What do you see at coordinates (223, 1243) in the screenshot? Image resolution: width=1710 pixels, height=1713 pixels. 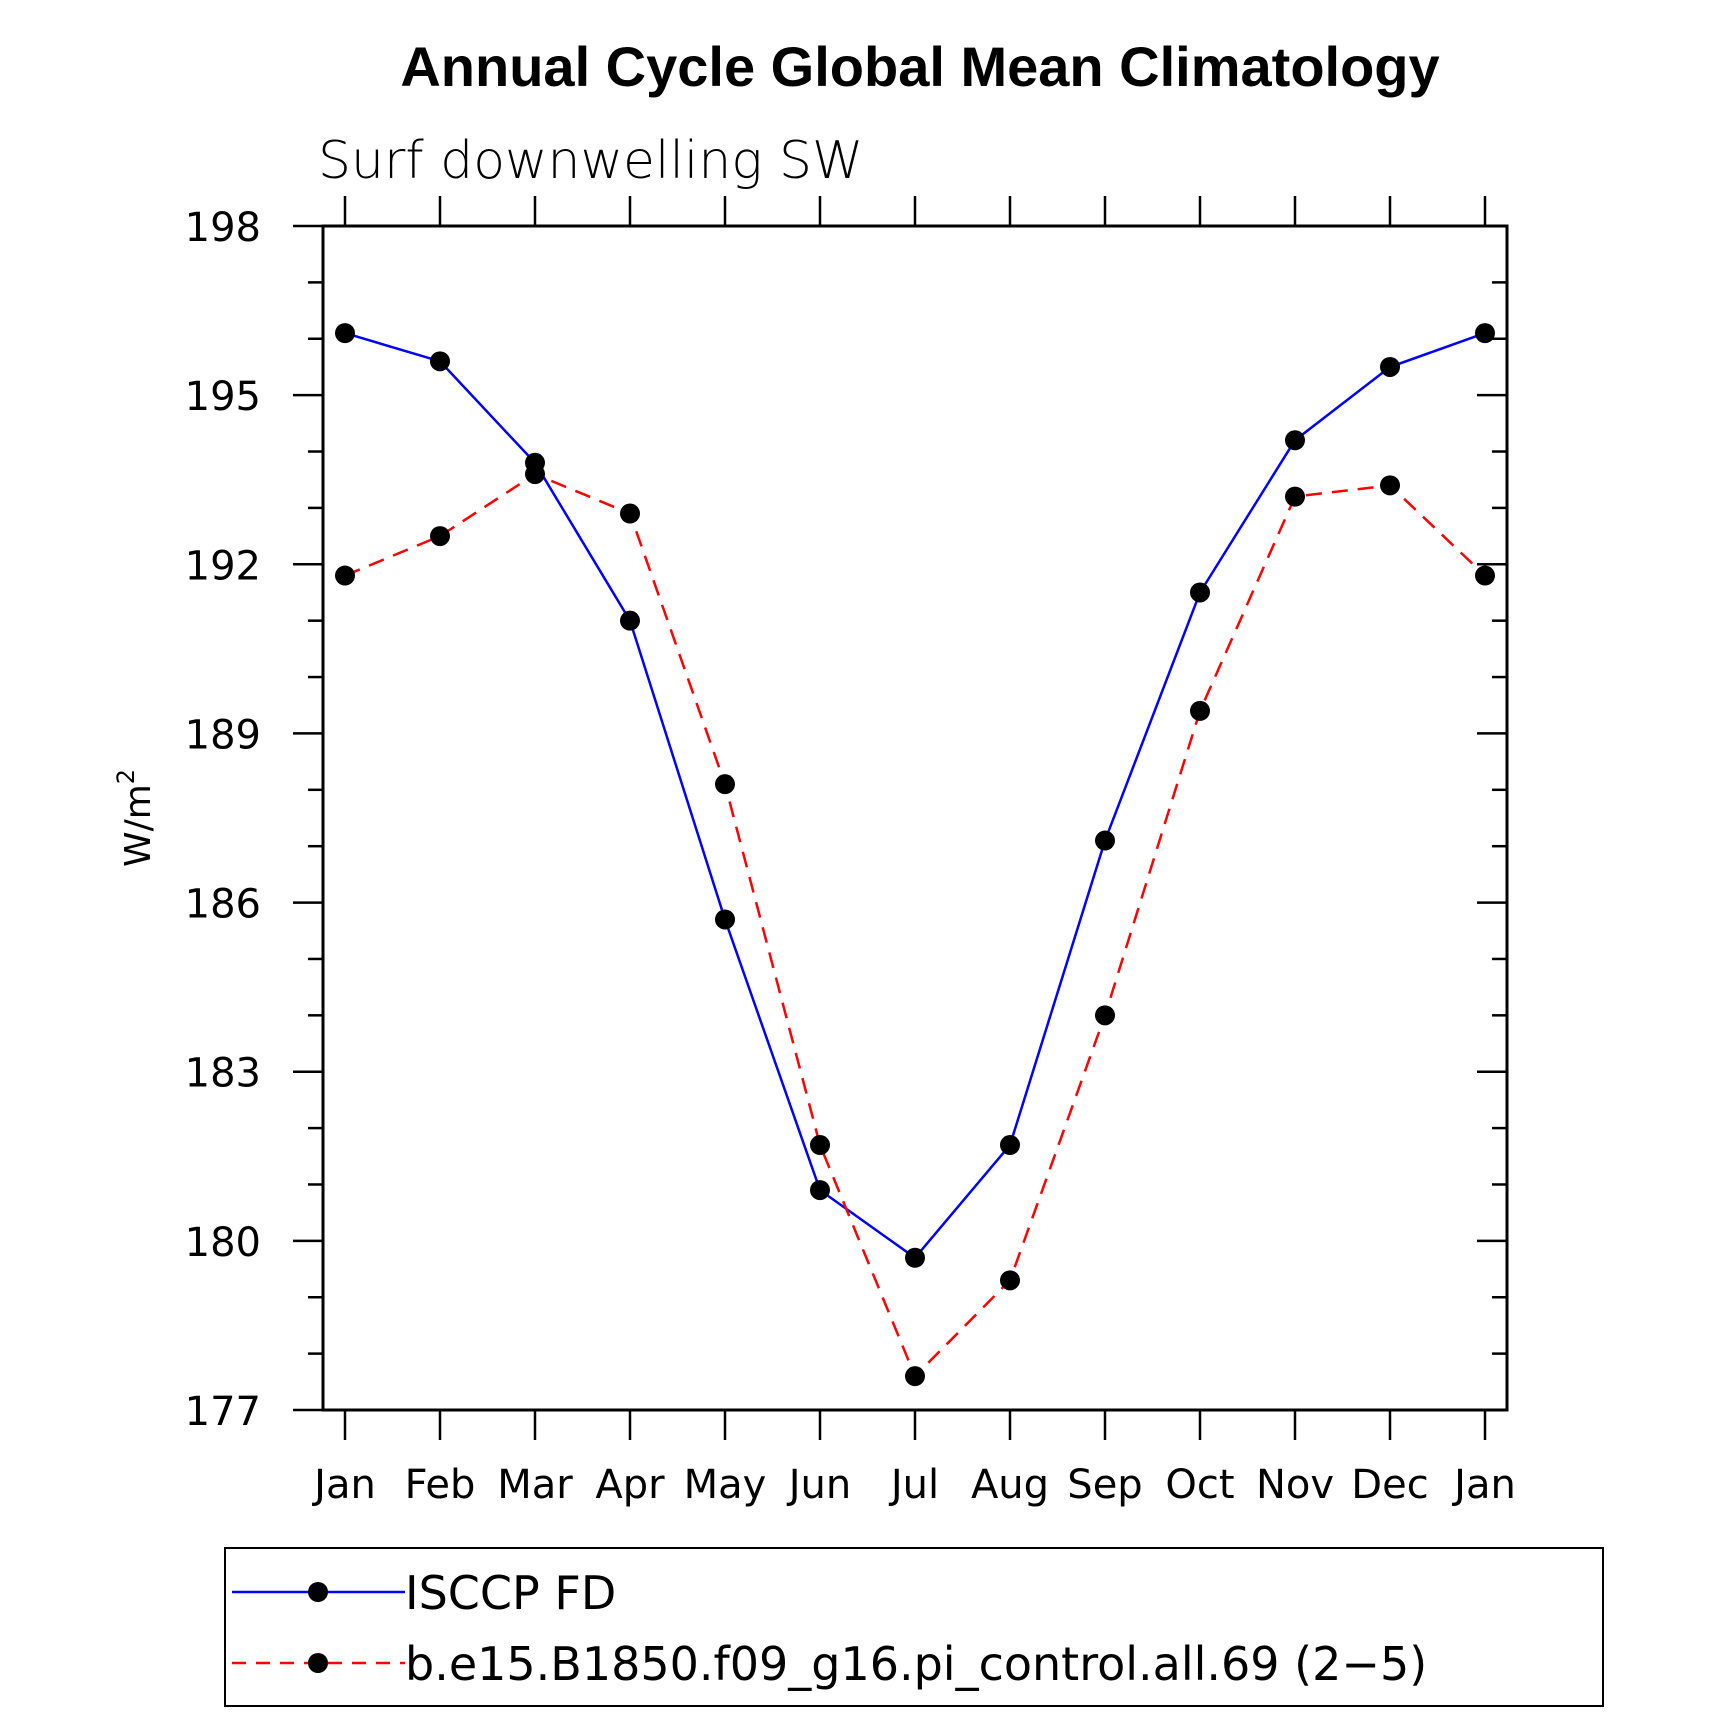 I see `y-tick-label: 180` at bounding box center [223, 1243].